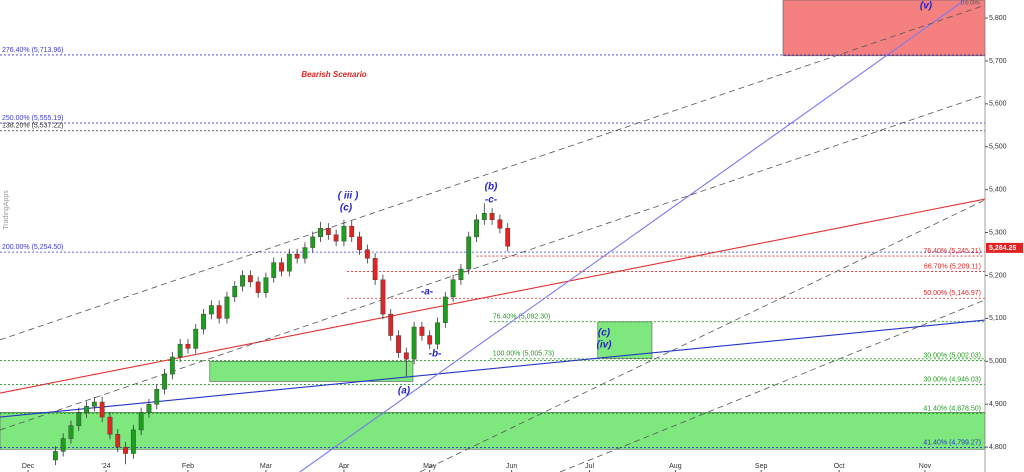 The height and width of the screenshot is (472, 1024). I want to click on x-tick-label: May, so click(430, 466).